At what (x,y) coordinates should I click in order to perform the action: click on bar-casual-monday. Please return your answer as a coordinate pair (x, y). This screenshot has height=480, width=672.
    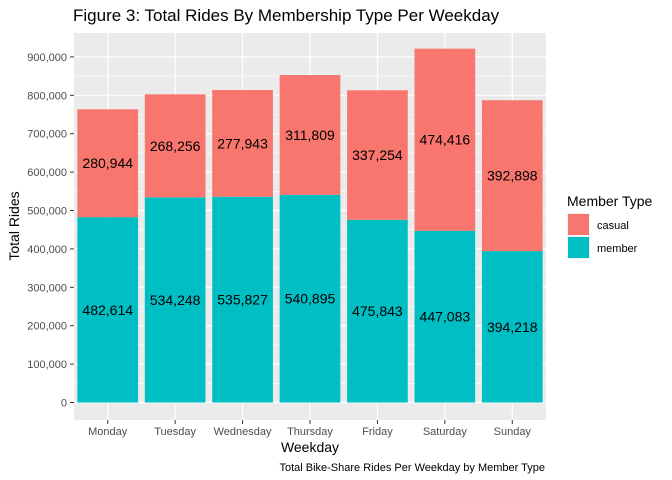
    Looking at the image, I should click on (108, 163).